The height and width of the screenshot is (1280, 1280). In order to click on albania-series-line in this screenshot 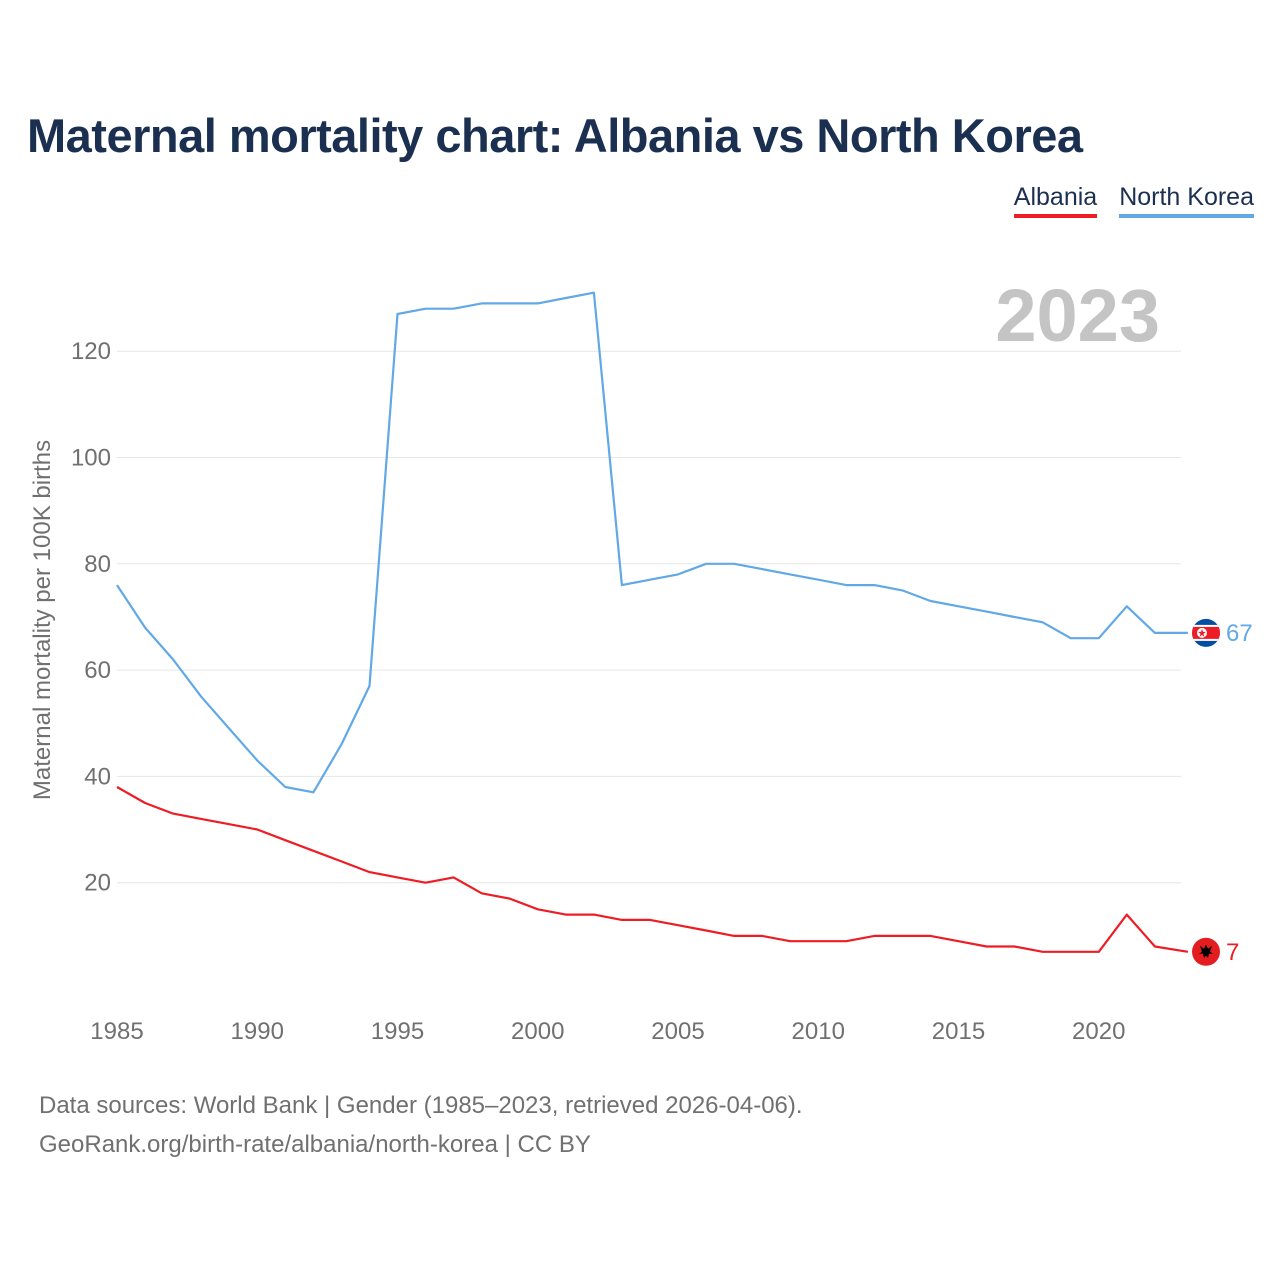, I will do `click(652, 869)`.